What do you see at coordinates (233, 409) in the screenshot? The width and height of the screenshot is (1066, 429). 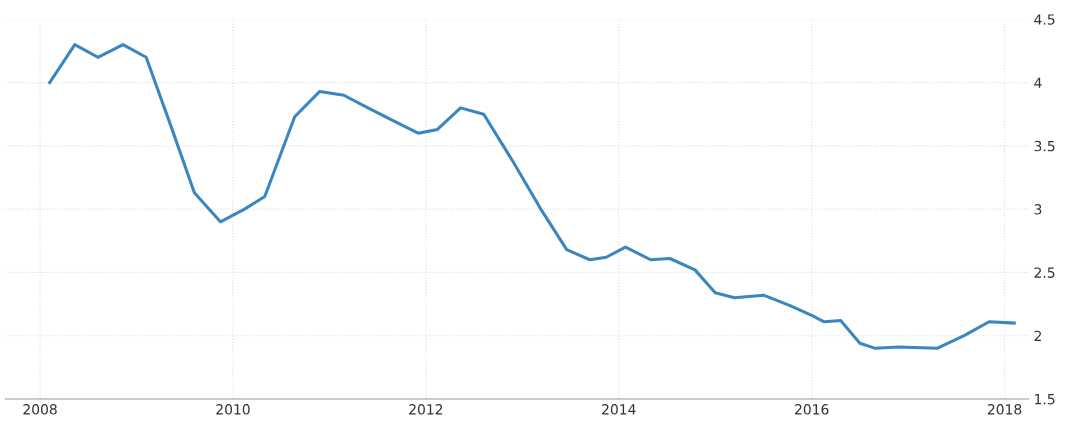 I see `x-tick-label: 2010` at bounding box center [233, 409].